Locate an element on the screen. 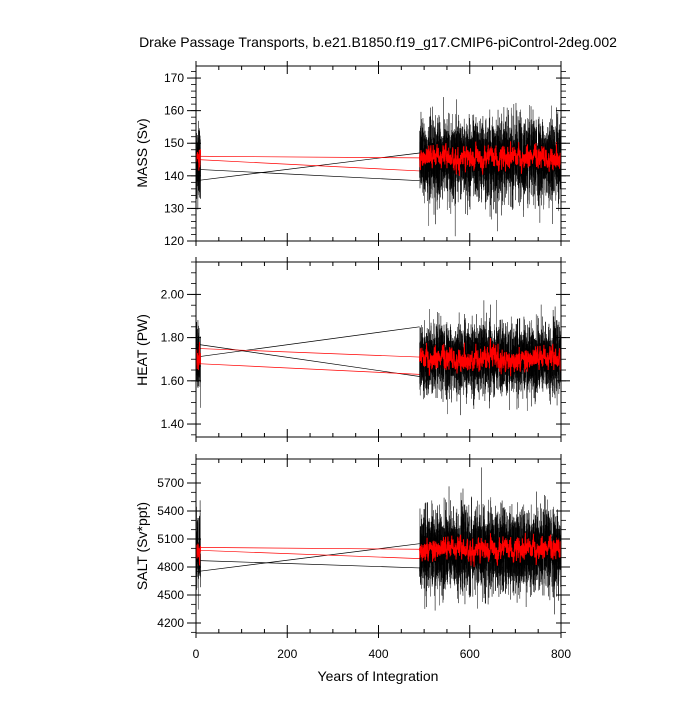 The width and height of the screenshot is (700, 705). x-axis-label: Years of Integration is located at coordinates (378, 676).